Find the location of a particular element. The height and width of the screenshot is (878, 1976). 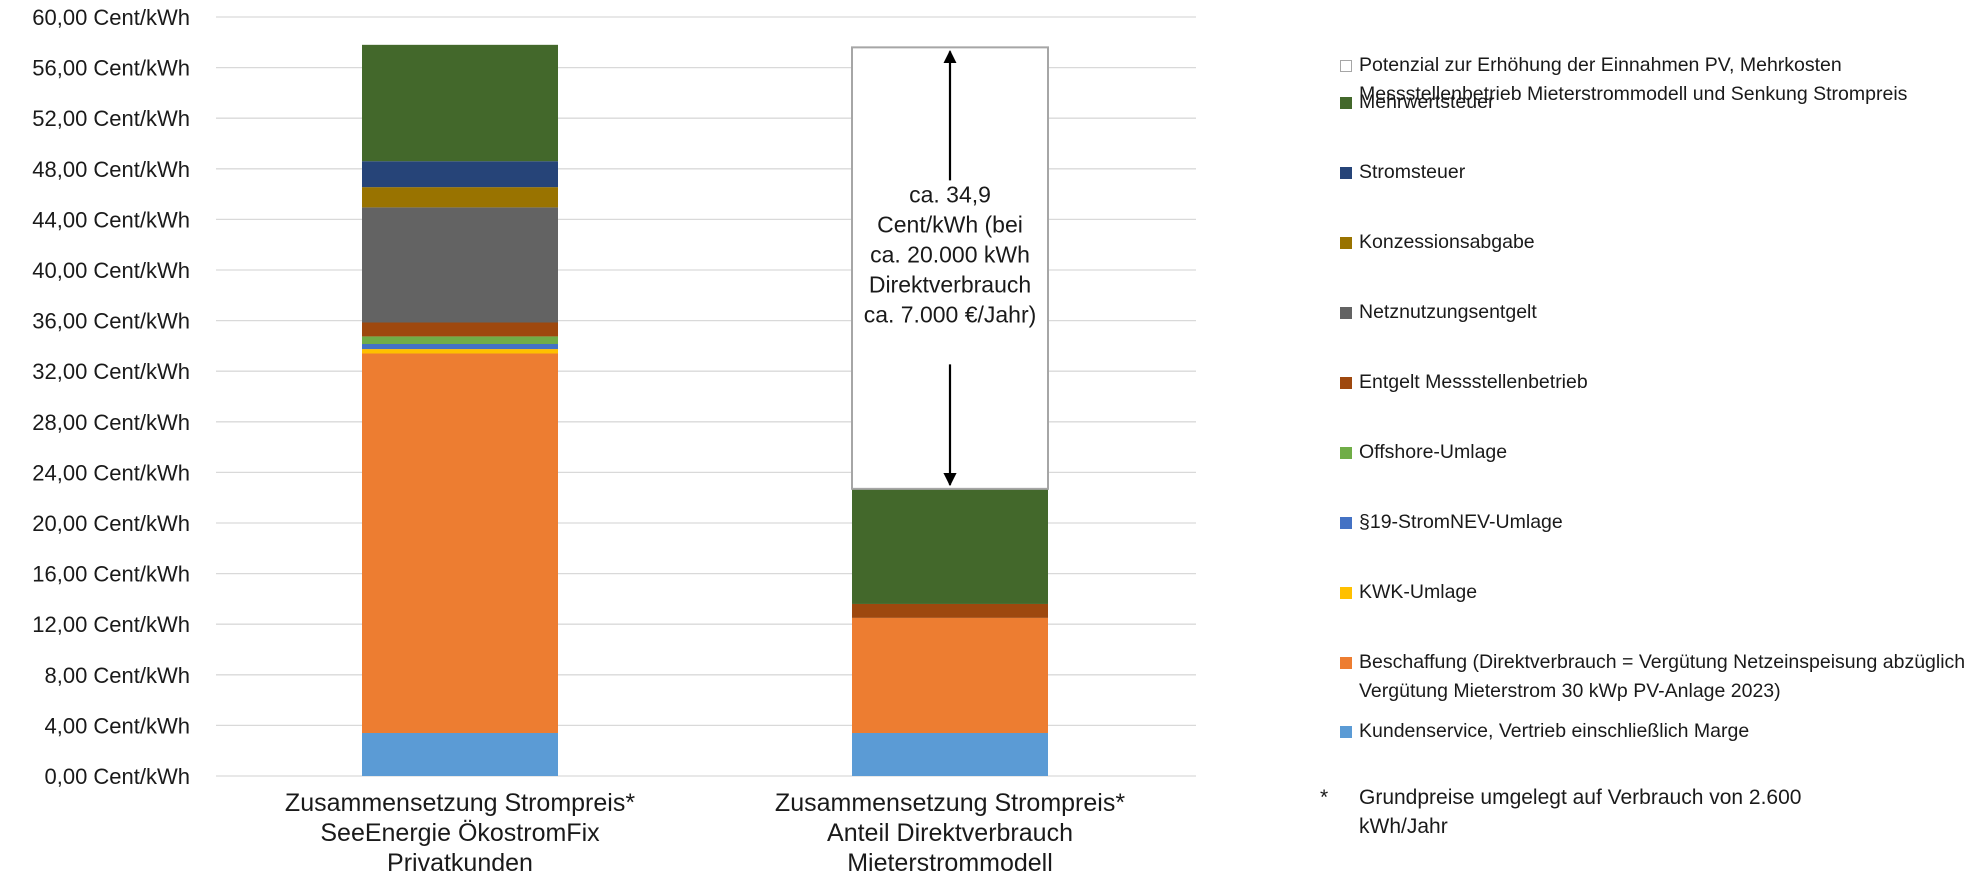

legend-label: Offshore-Umlage is located at coordinates (1433, 452).